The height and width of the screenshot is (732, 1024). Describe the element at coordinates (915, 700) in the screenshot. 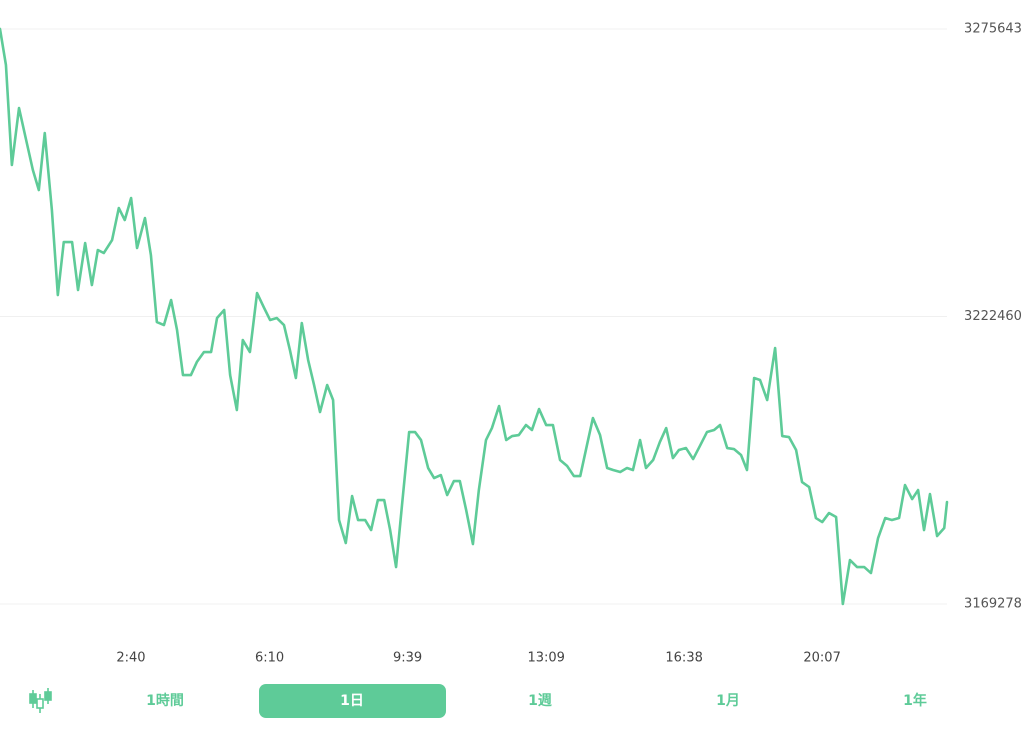

I see `range-button-label: 1年` at that location.